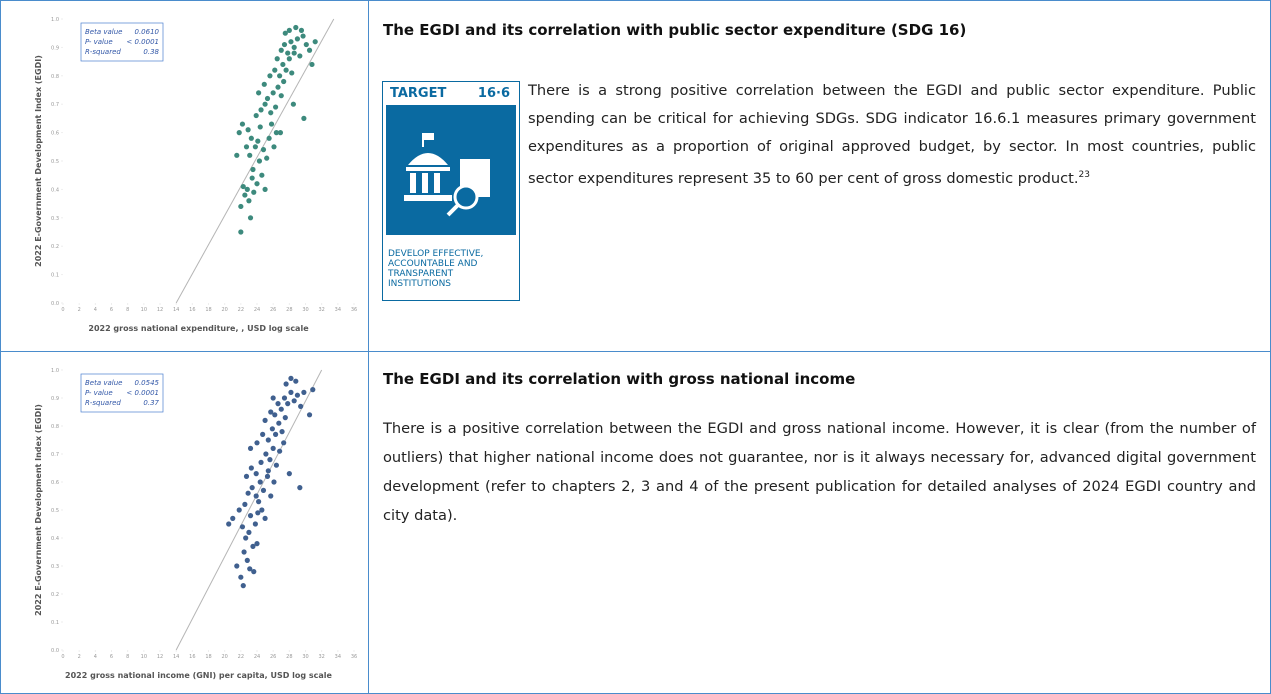  I want to click on x-tick-label: 18, so click(208, 310).